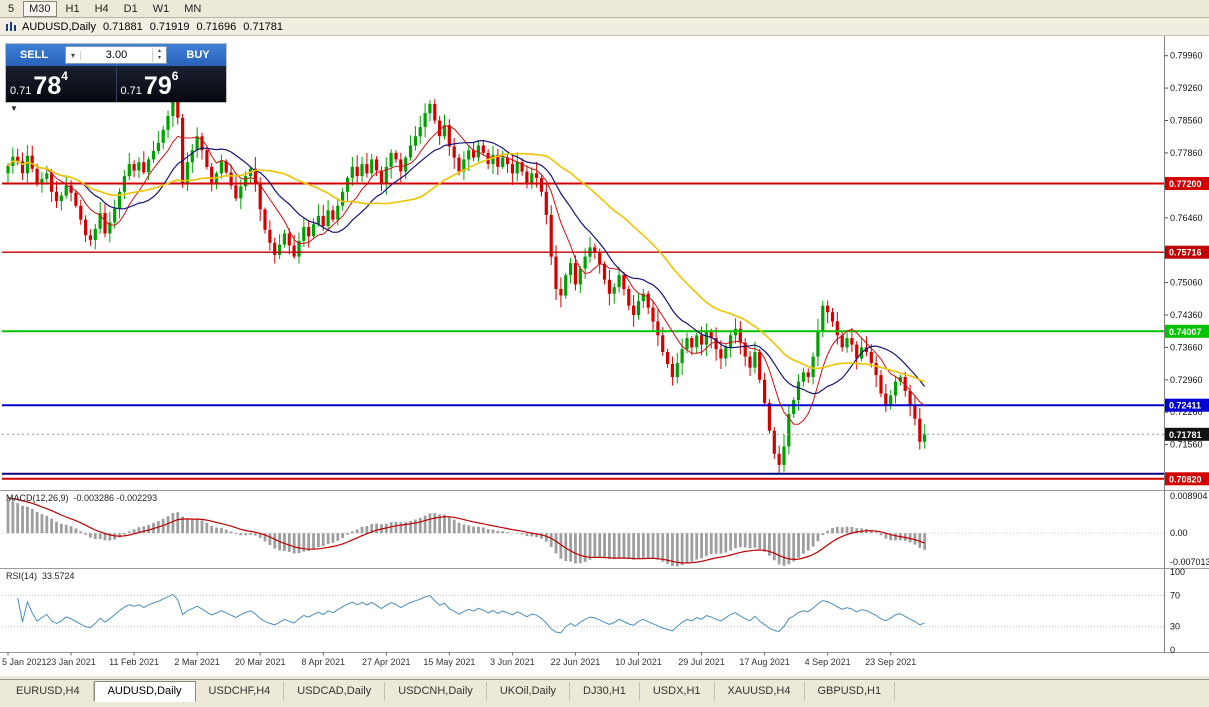 This screenshot has width=1209, height=707. What do you see at coordinates (323, 662) in the screenshot?
I see `date-label: 8 Apr 2021` at bounding box center [323, 662].